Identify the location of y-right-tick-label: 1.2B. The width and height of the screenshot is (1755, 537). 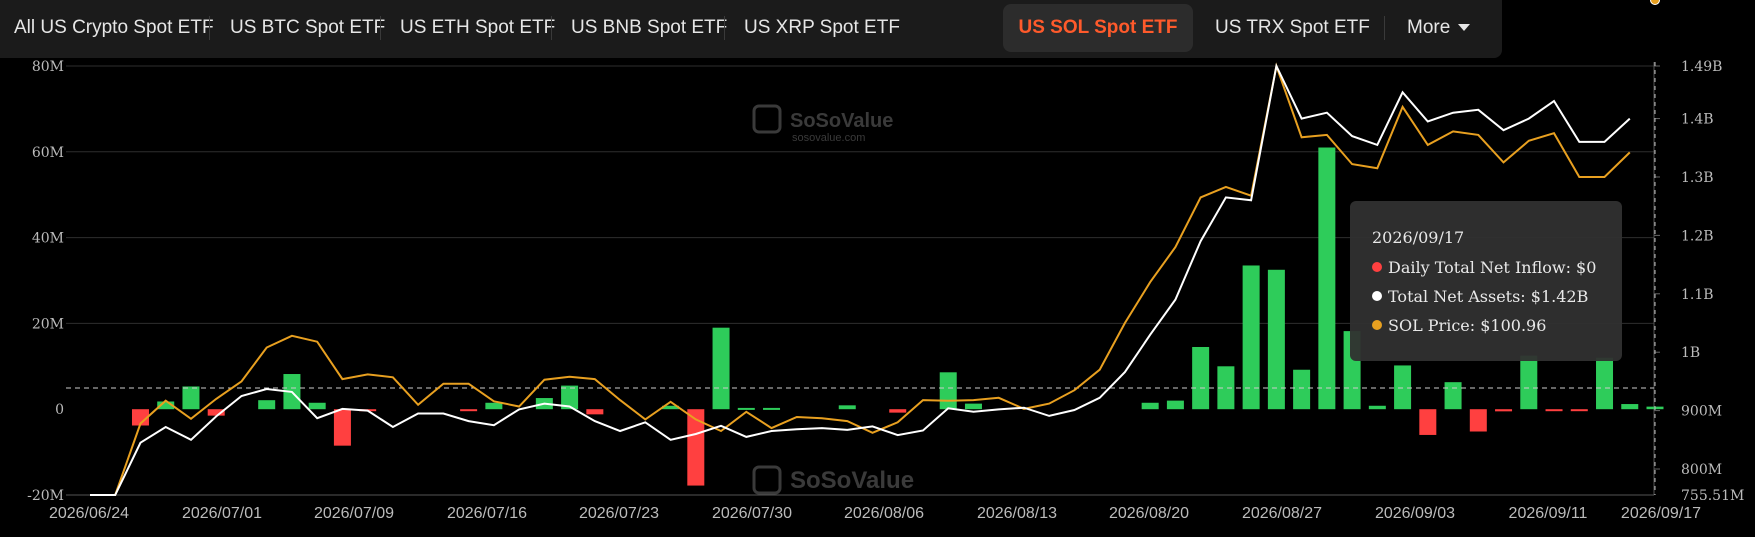
(1697, 236).